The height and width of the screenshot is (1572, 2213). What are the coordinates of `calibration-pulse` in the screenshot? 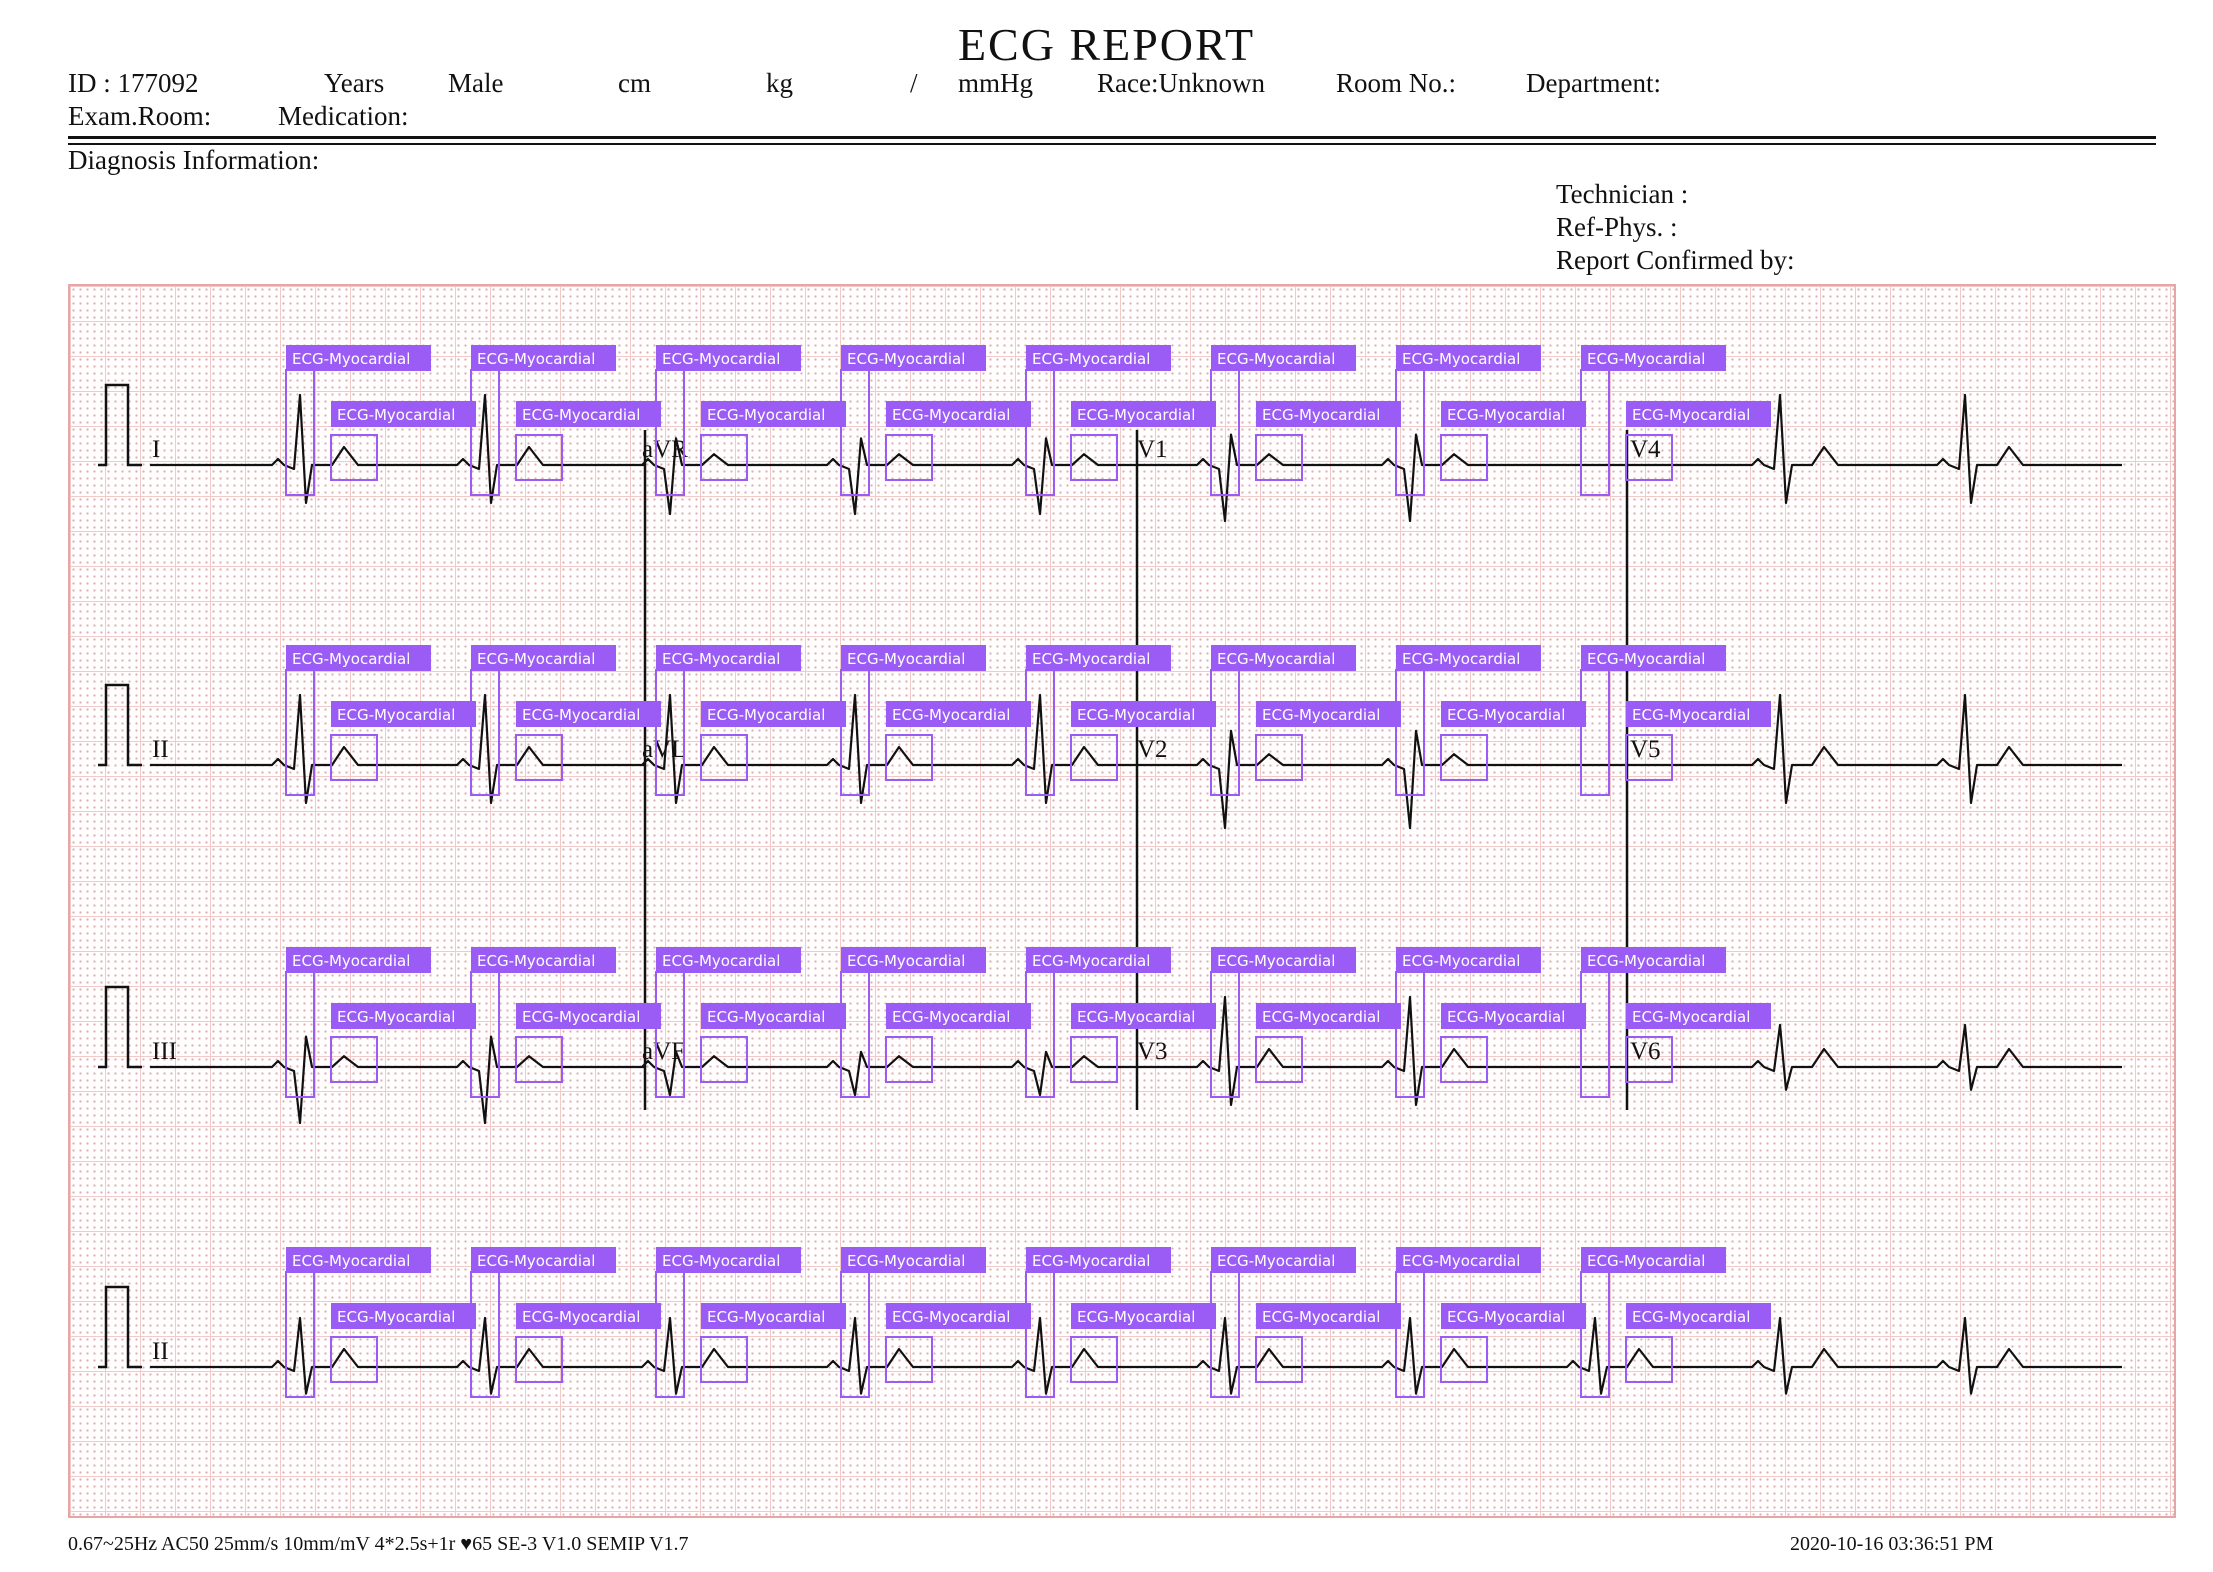 It's located at (120, 1327).